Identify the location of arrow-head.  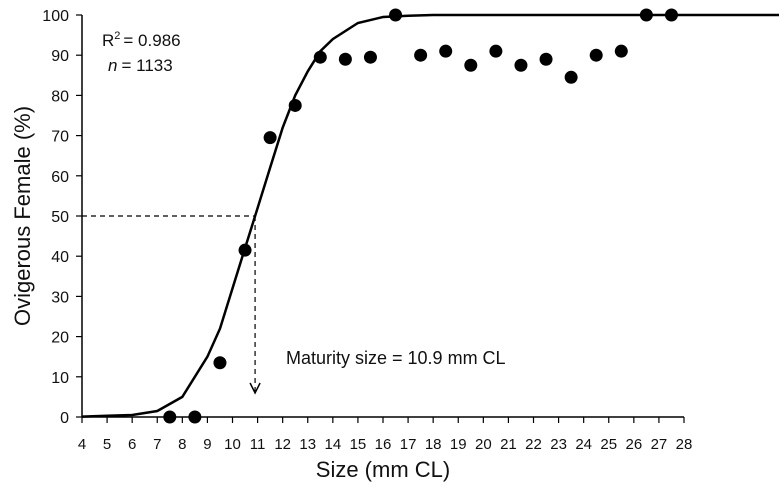
(255, 388).